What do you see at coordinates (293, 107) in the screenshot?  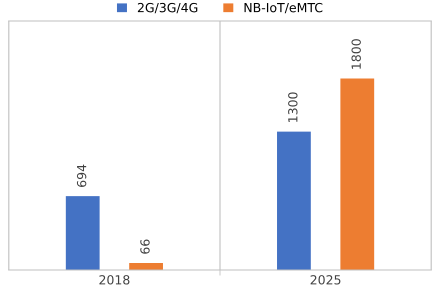 I see `data-label: 1300` at bounding box center [293, 107].